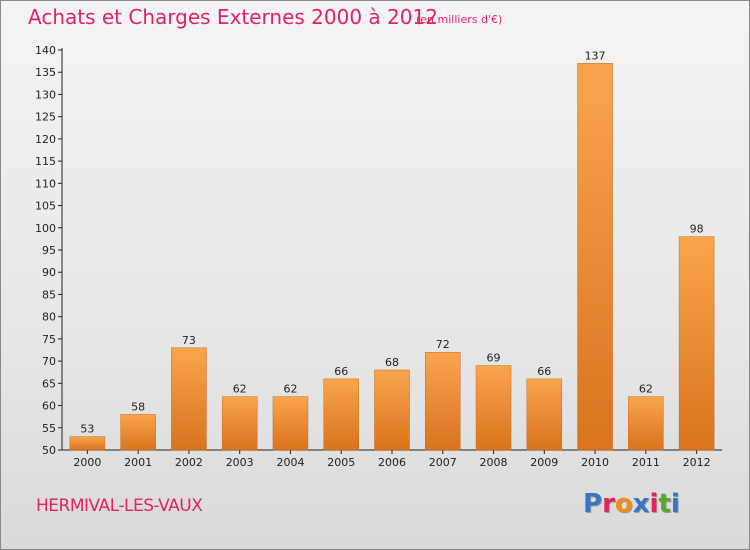  What do you see at coordinates (641, 504) in the screenshot?
I see `logo-letter: x` at bounding box center [641, 504].